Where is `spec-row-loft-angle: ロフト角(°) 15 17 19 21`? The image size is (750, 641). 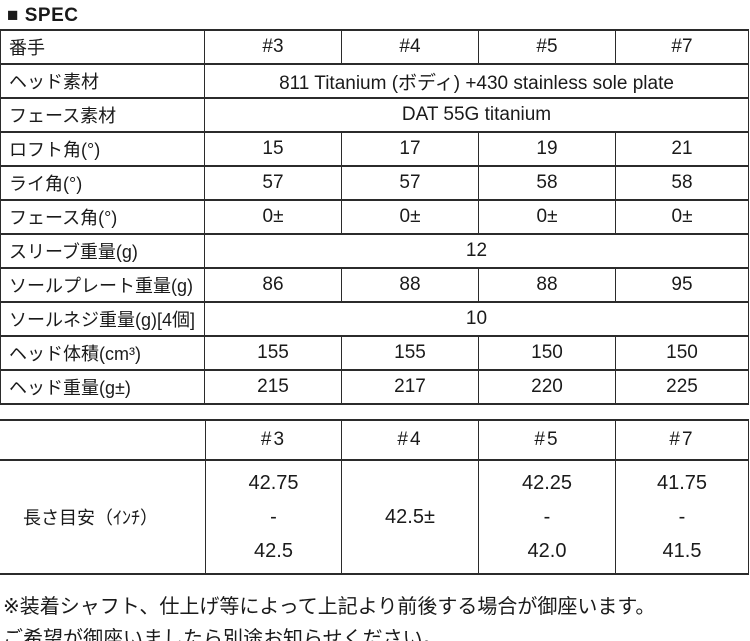
spec-row-loft-angle: ロフト角(°) 15 17 19 21 is located at coordinates (374, 149).